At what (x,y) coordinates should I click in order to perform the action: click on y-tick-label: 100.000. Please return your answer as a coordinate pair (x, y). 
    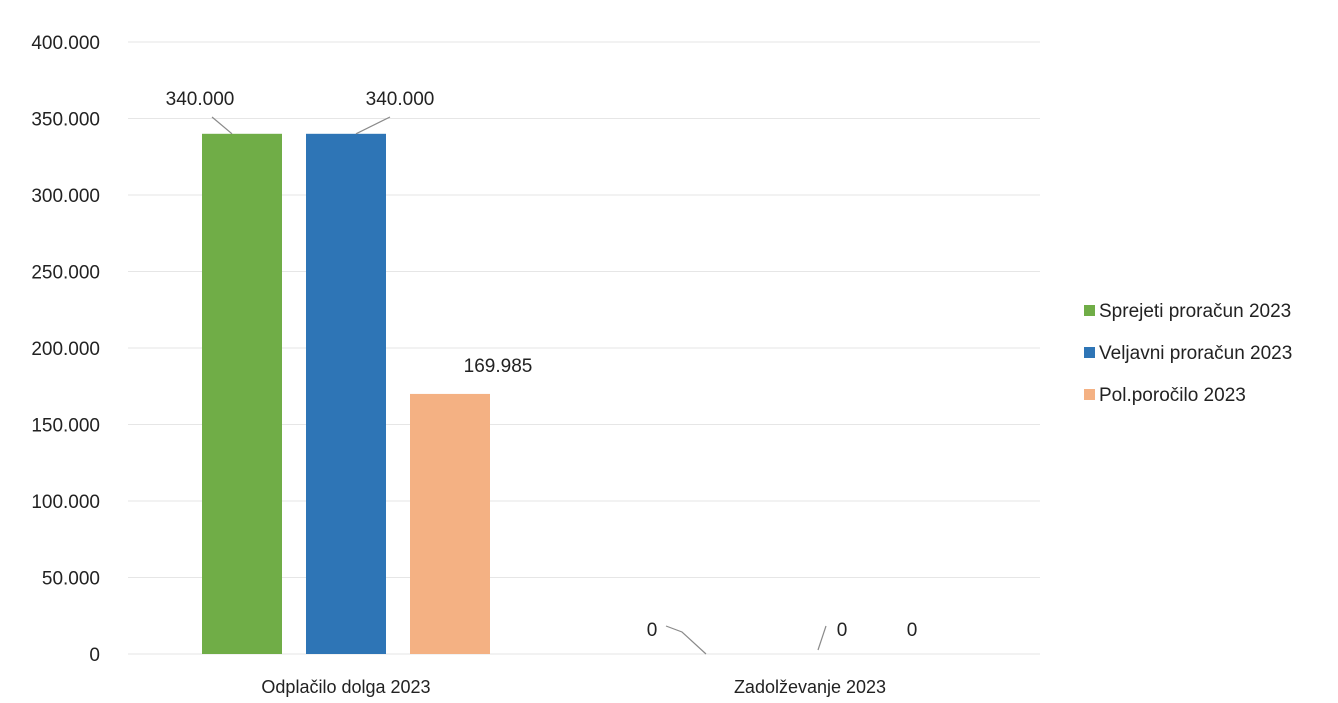
    Looking at the image, I should click on (65, 502).